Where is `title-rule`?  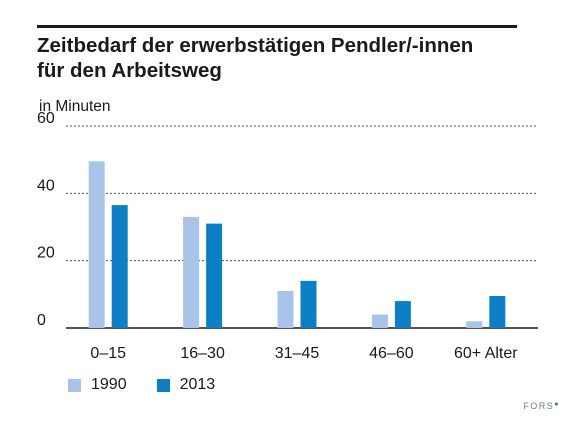 title-rule is located at coordinates (277, 26).